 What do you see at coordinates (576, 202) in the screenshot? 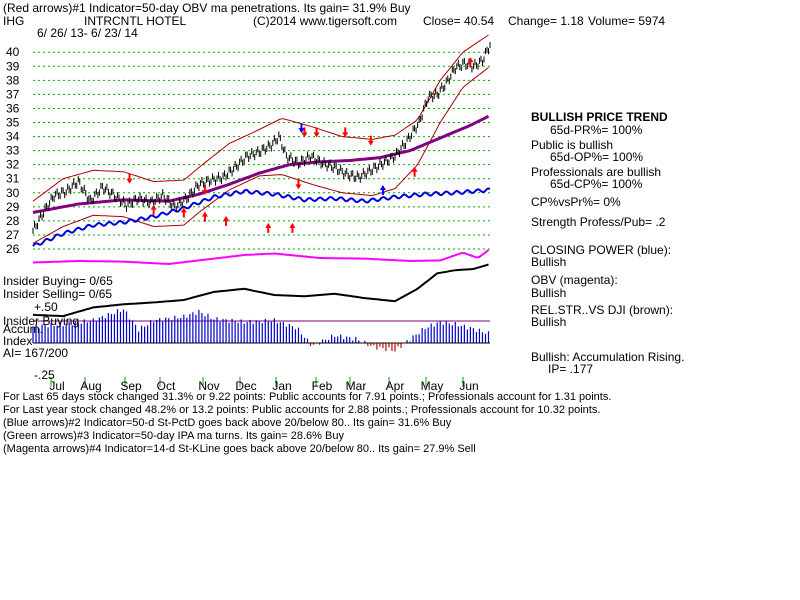
I see `cp-vs-pr: CP%vsPr%= 0%` at bounding box center [576, 202].